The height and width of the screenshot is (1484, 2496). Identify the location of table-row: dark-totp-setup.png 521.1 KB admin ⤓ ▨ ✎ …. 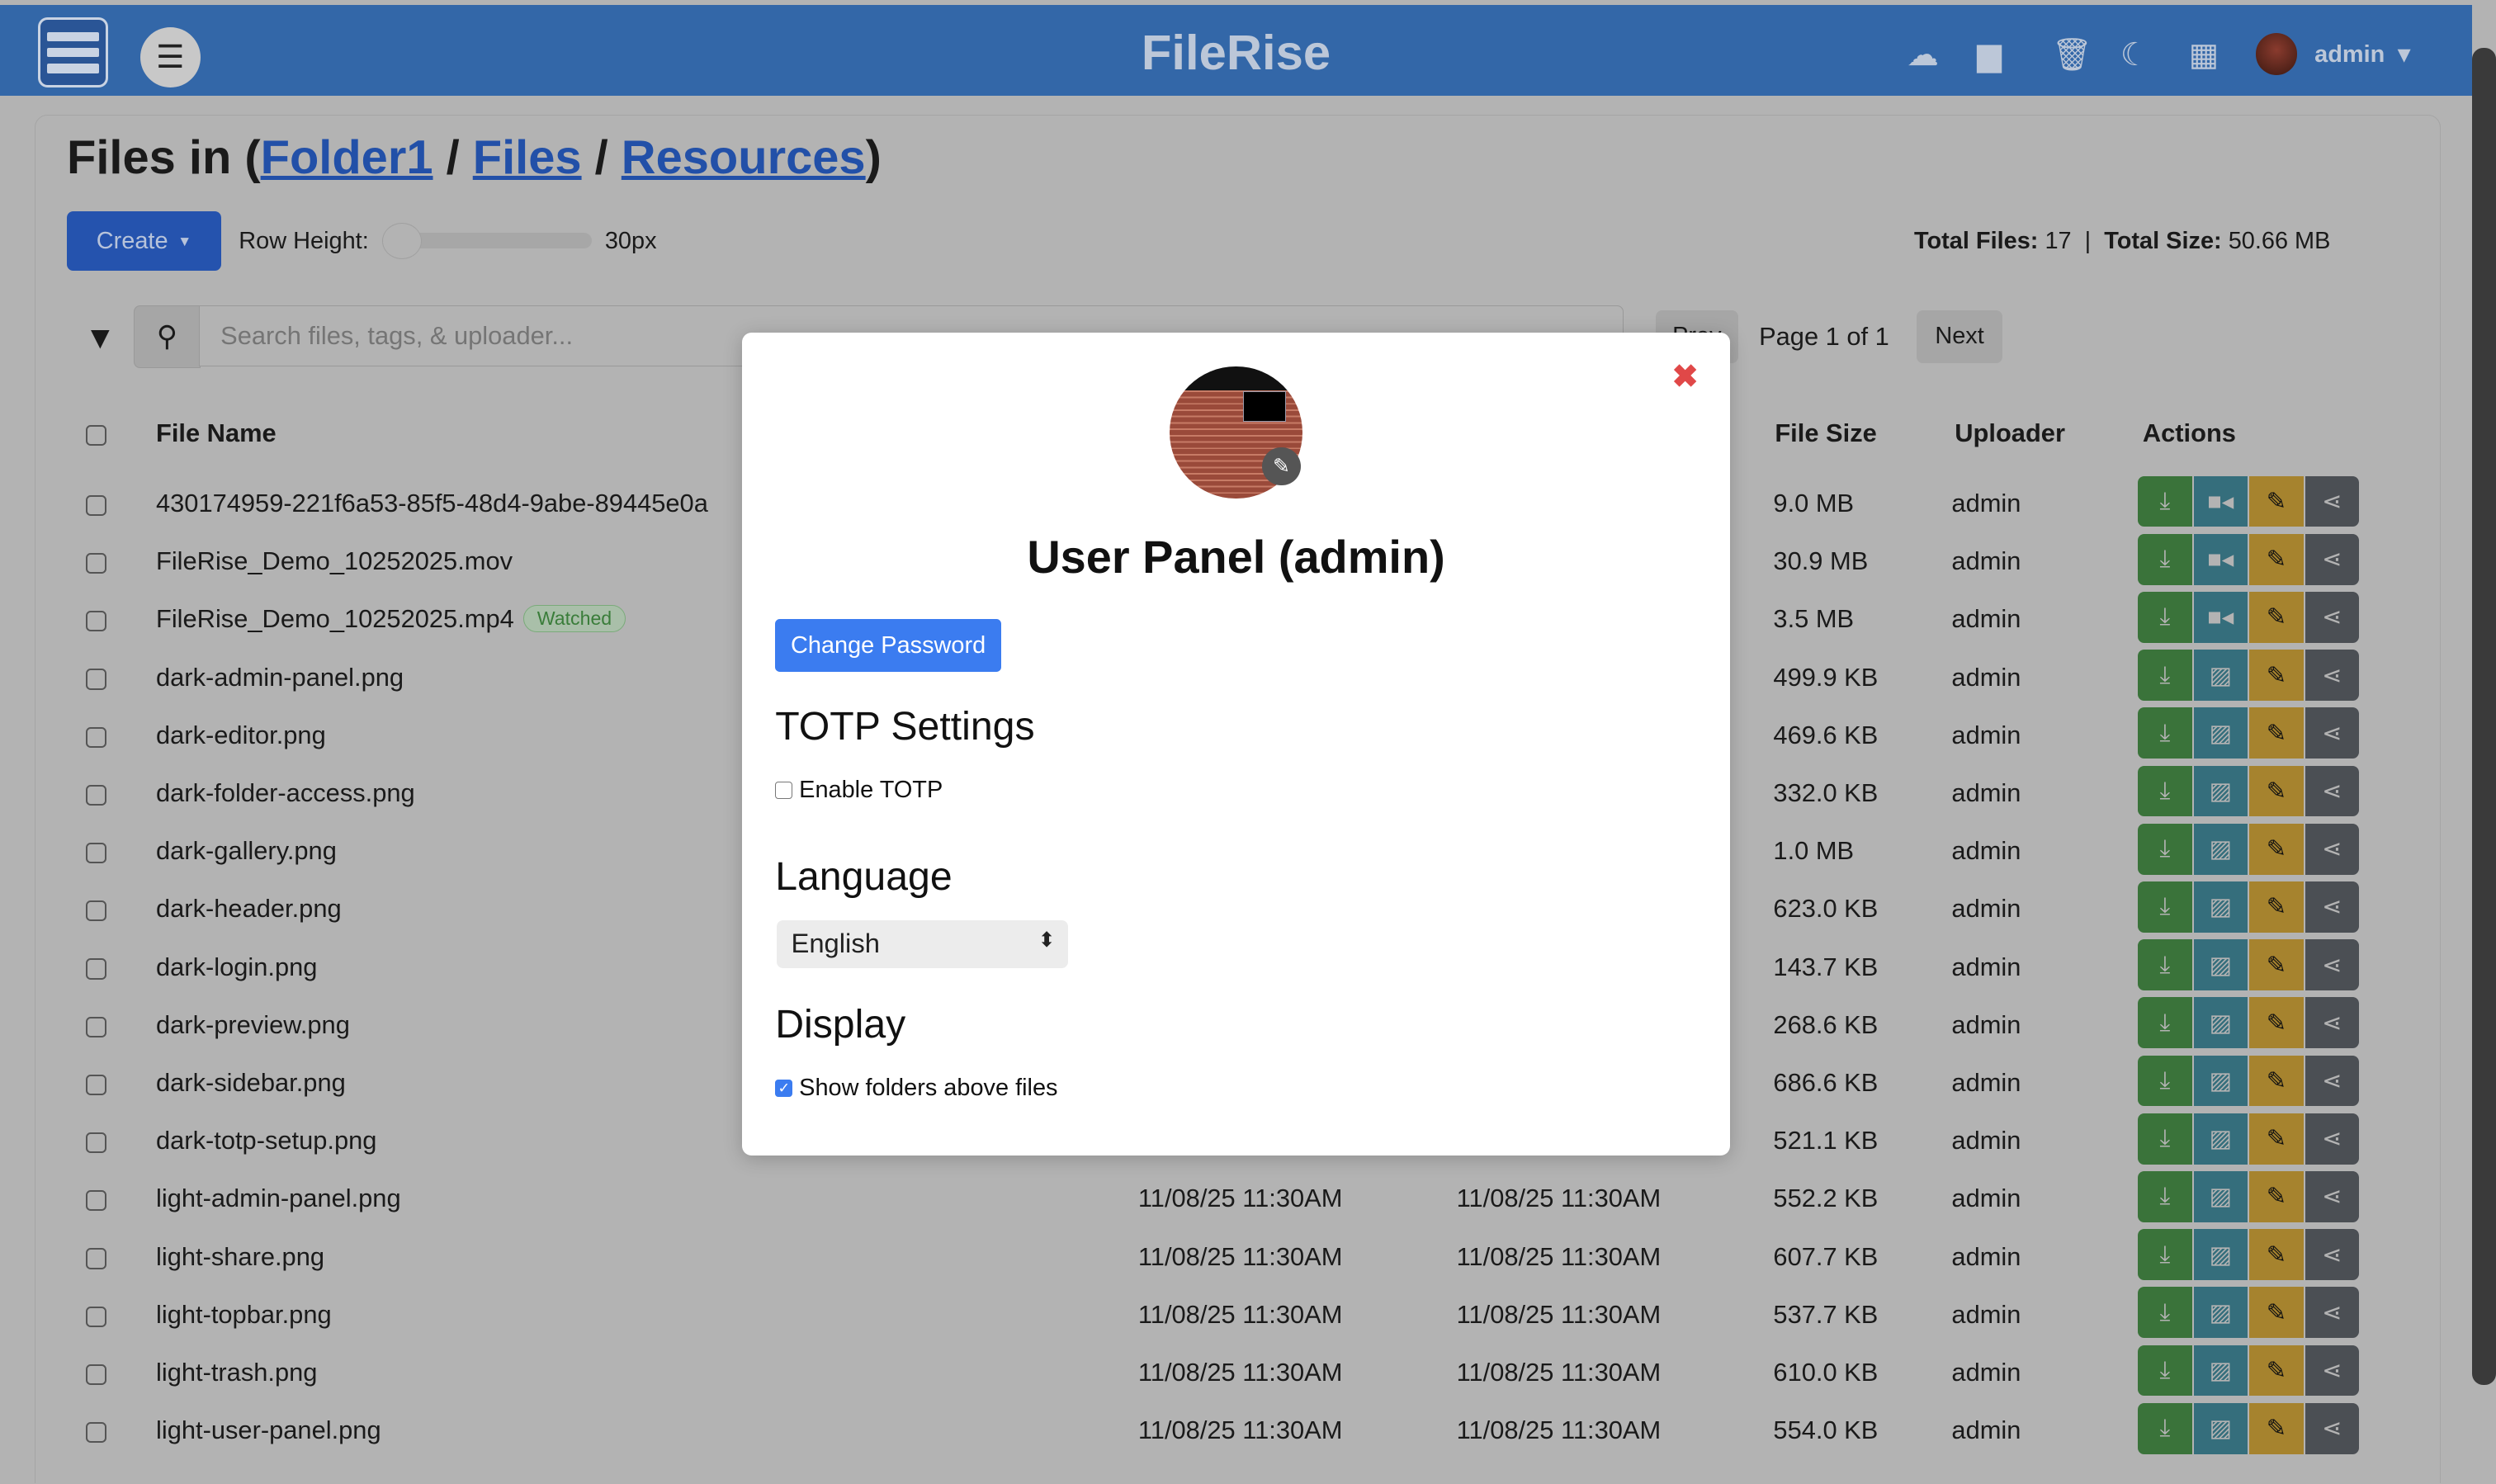
(1236, 1140).